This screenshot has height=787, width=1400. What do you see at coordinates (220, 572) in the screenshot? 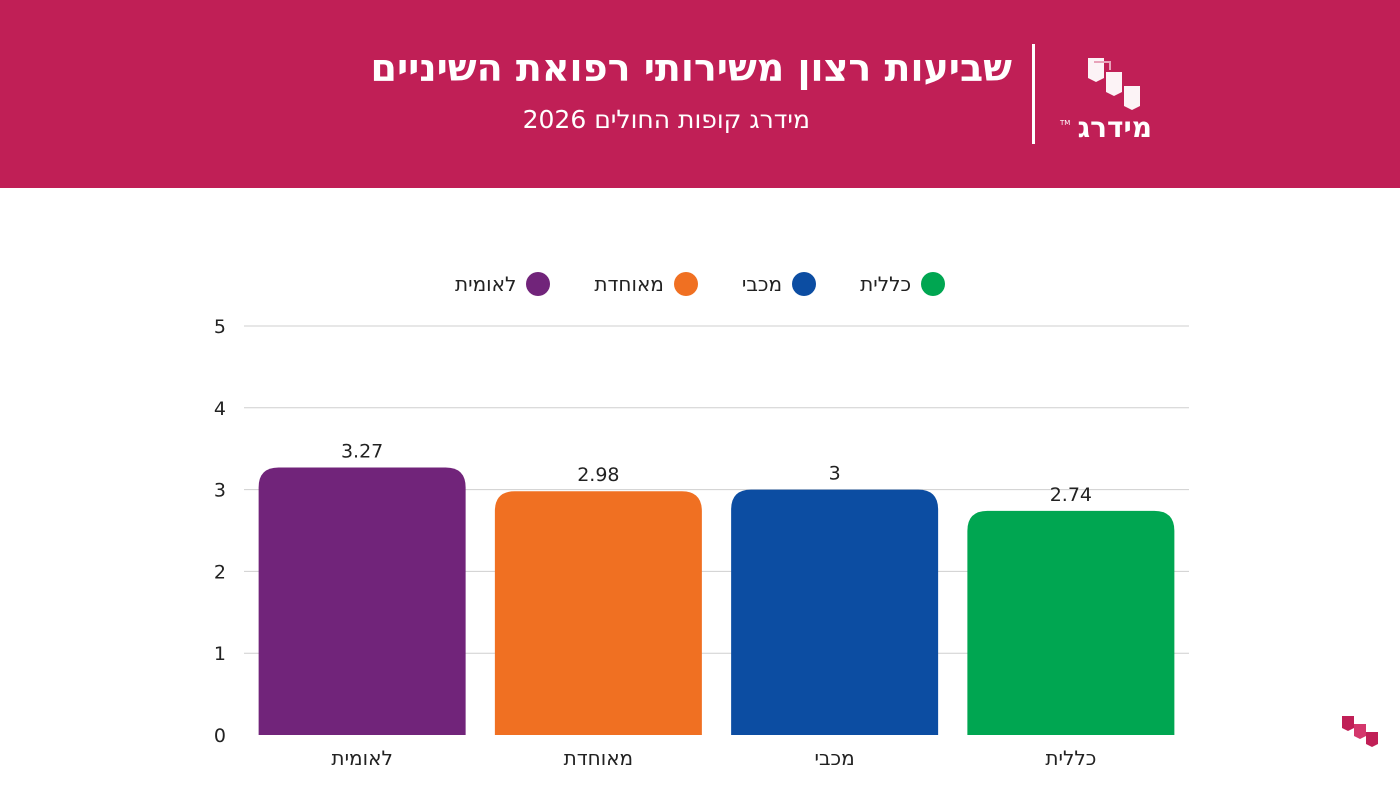
I see `y-tick-label: 2` at bounding box center [220, 572].